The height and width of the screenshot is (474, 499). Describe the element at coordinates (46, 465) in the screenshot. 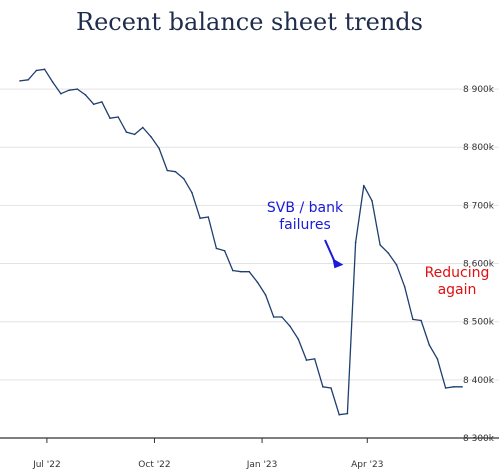

I see `x-tick-label: Jul '22` at that location.